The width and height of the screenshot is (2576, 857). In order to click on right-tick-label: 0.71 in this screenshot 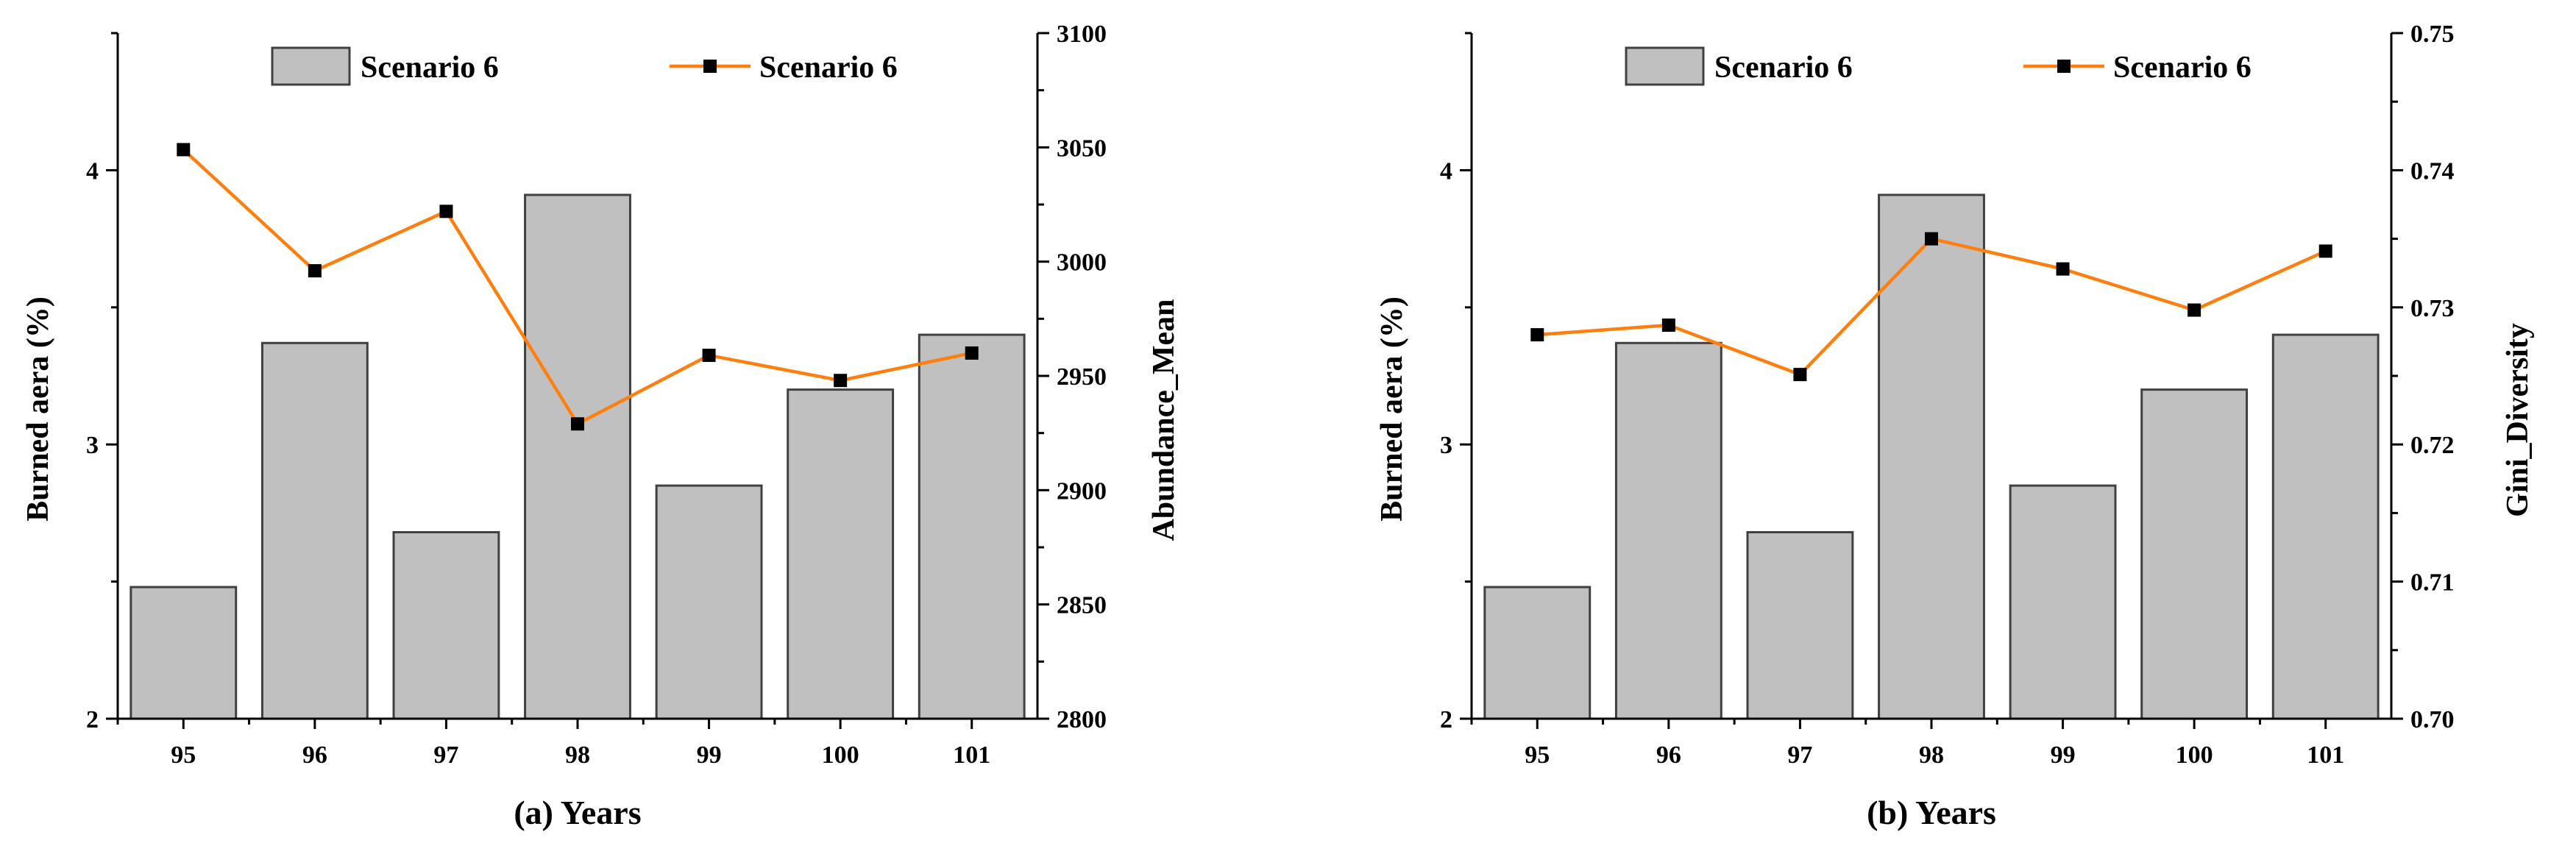, I will do `click(2432, 583)`.